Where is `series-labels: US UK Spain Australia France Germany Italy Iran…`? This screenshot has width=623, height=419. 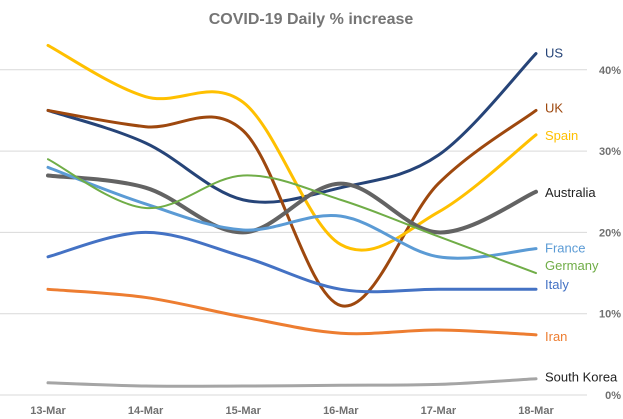 series-labels: US UK Spain Australia France Germany Italy Iran… is located at coordinates (581, 215).